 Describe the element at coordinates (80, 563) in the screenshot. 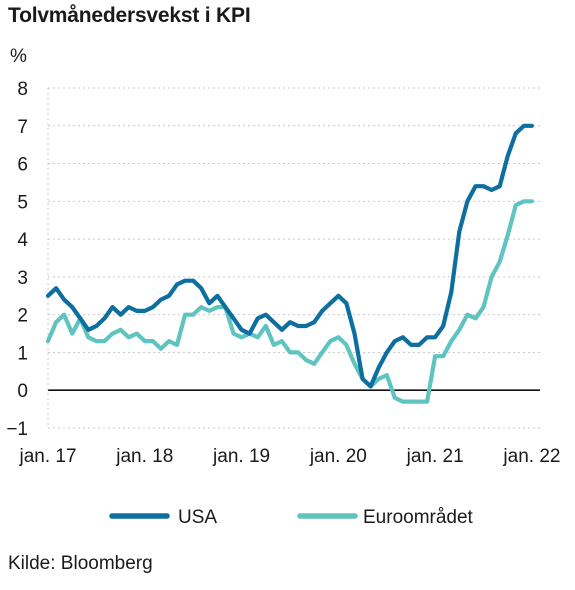

I see `source-note: Kilde: Bloomberg` at that location.